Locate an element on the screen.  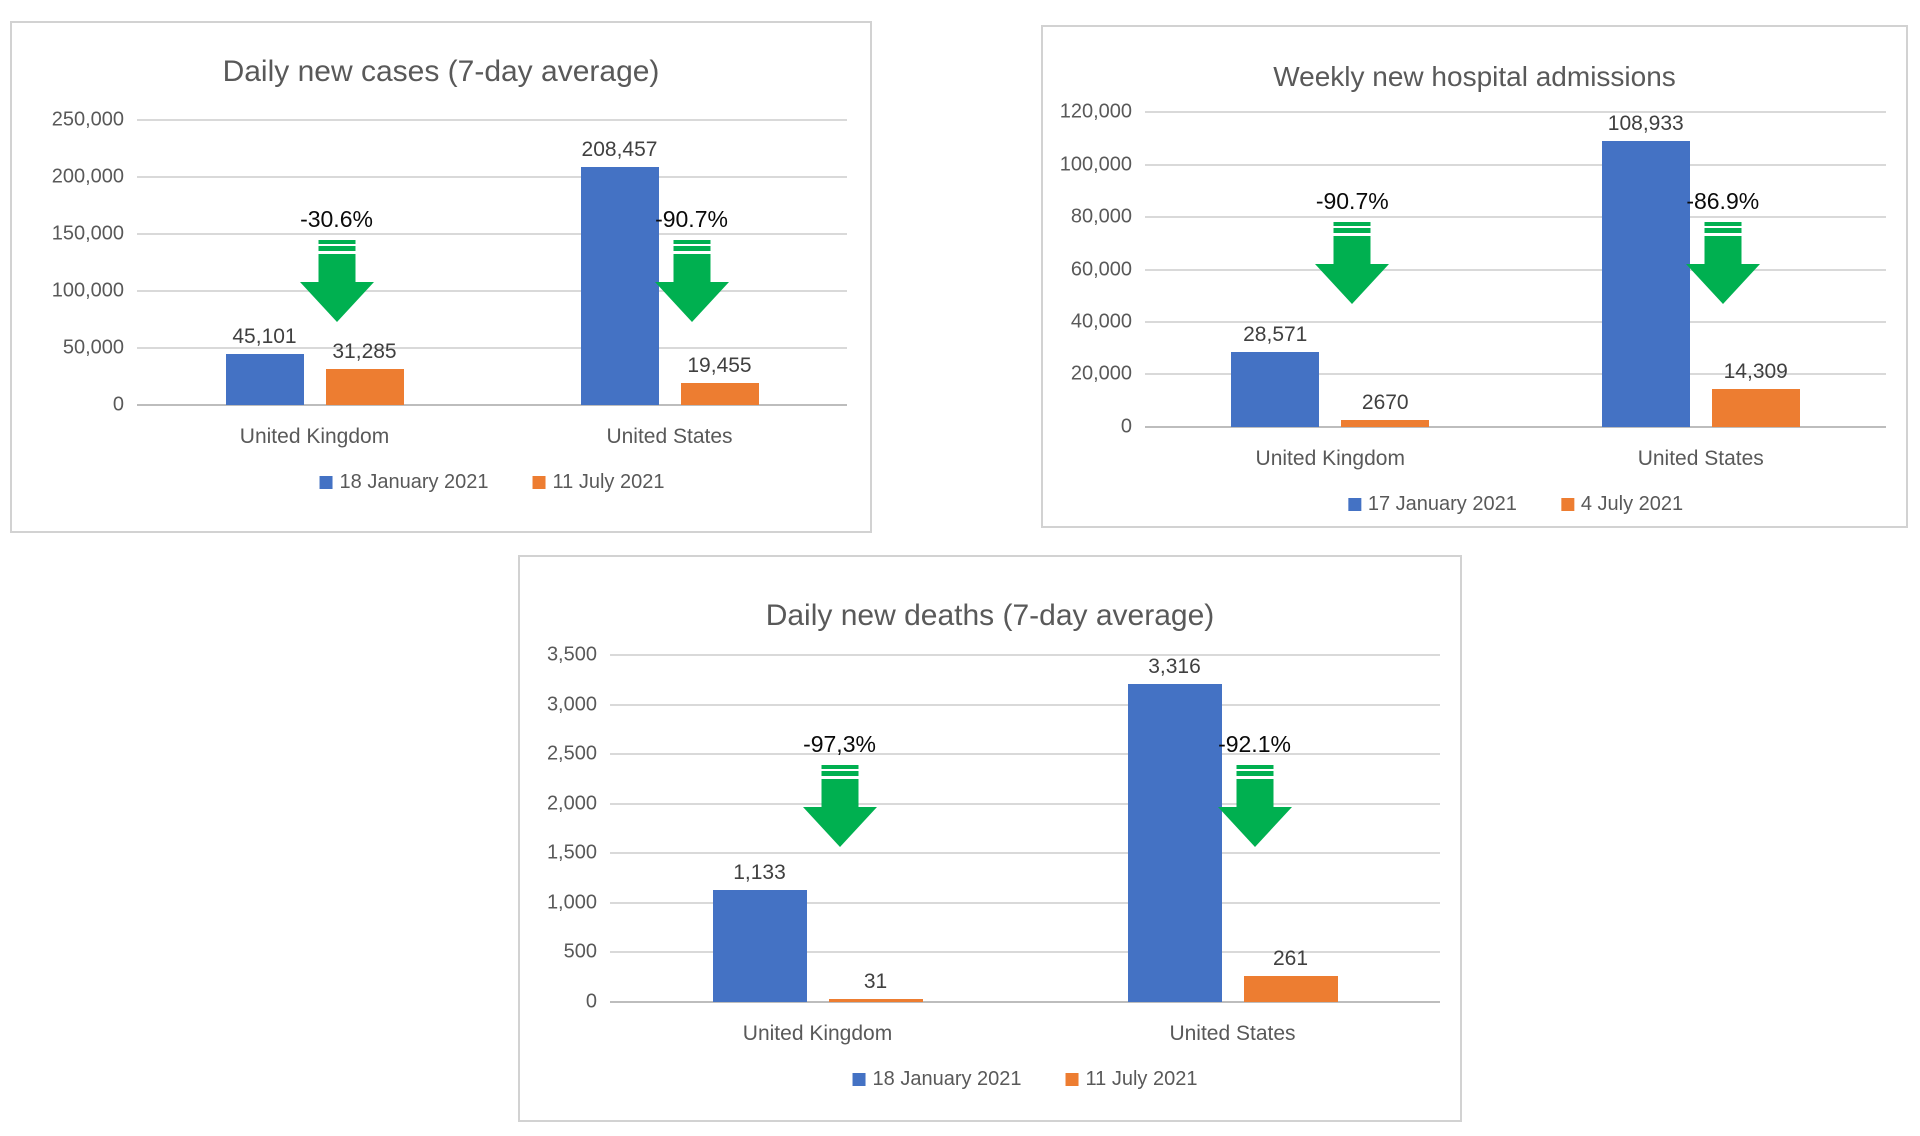
y-tick-label: 250,000 is located at coordinates (87, 119).